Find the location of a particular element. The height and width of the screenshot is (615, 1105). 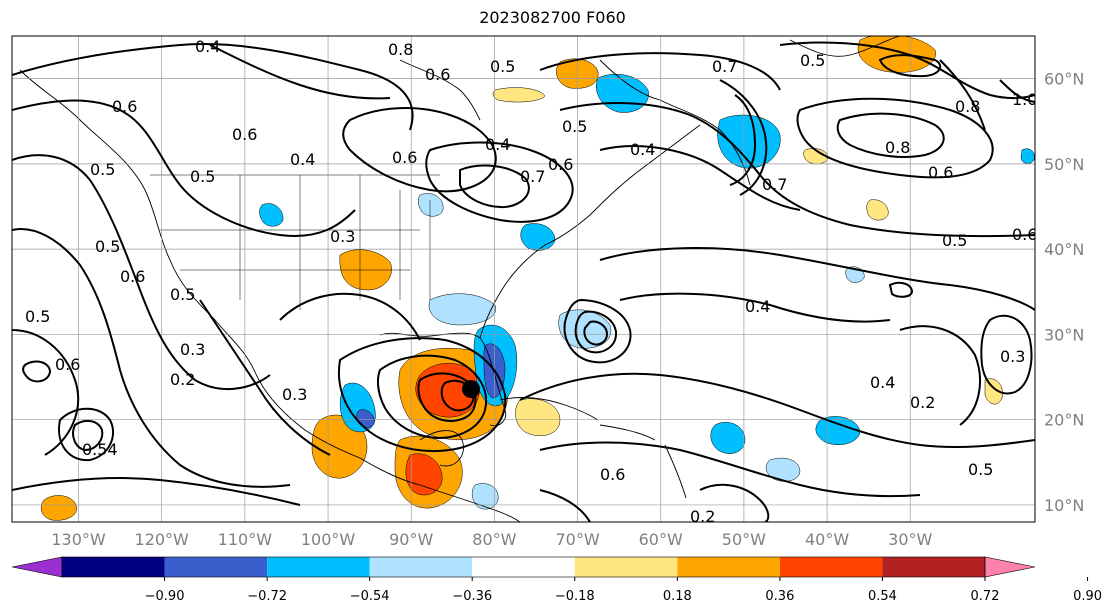

latitude-label: 10°N is located at coordinates (1064, 505).